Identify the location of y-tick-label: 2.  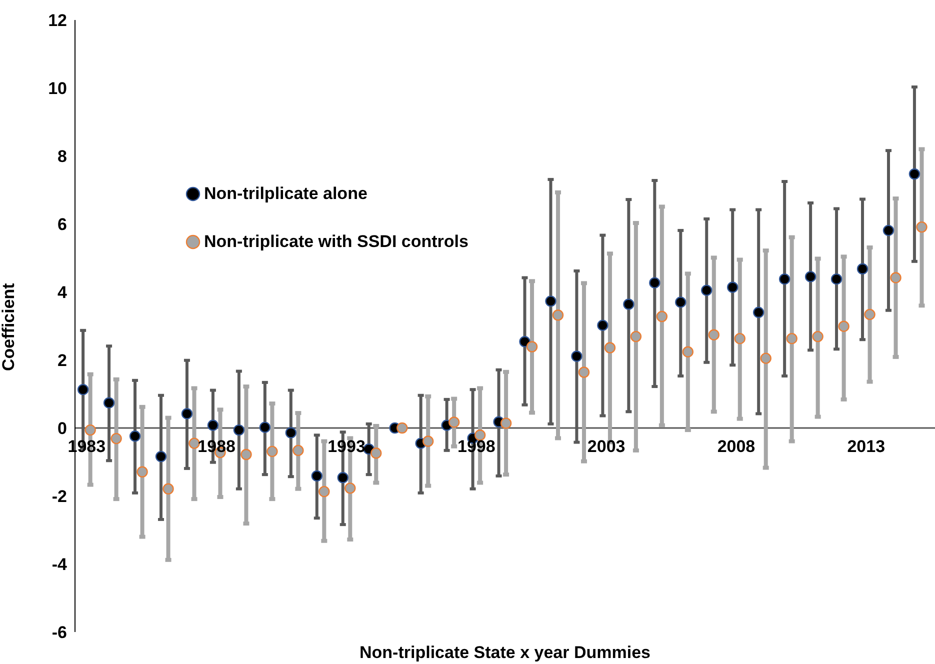
(62, 360).